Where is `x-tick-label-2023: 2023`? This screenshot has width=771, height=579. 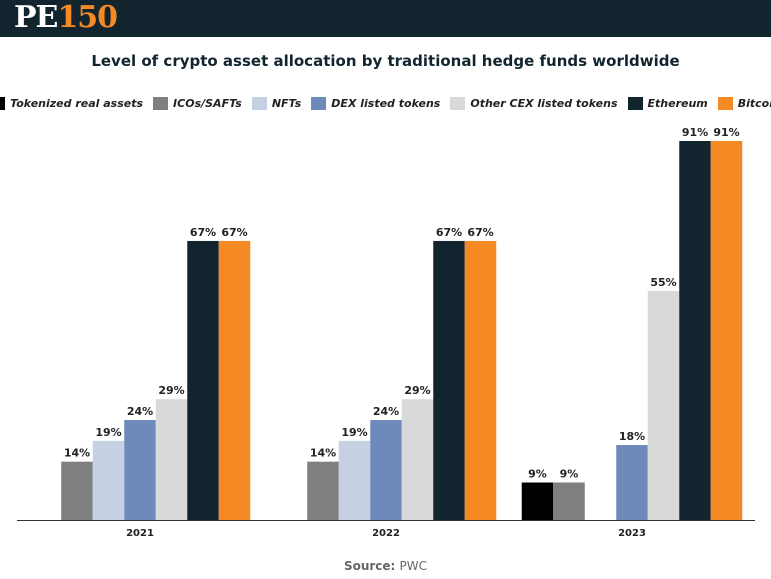 x-tick-label-2023: 2023 is located at coordinates (632, 533).